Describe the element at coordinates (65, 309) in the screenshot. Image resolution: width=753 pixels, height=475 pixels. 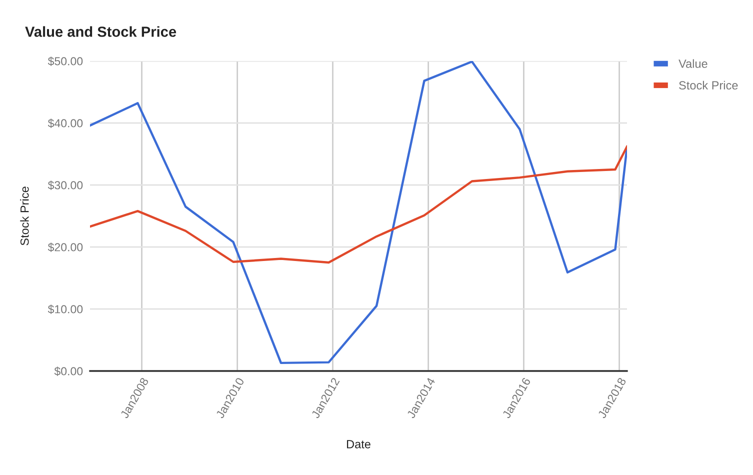
I see `y-tick-label: $10.00` at that location.